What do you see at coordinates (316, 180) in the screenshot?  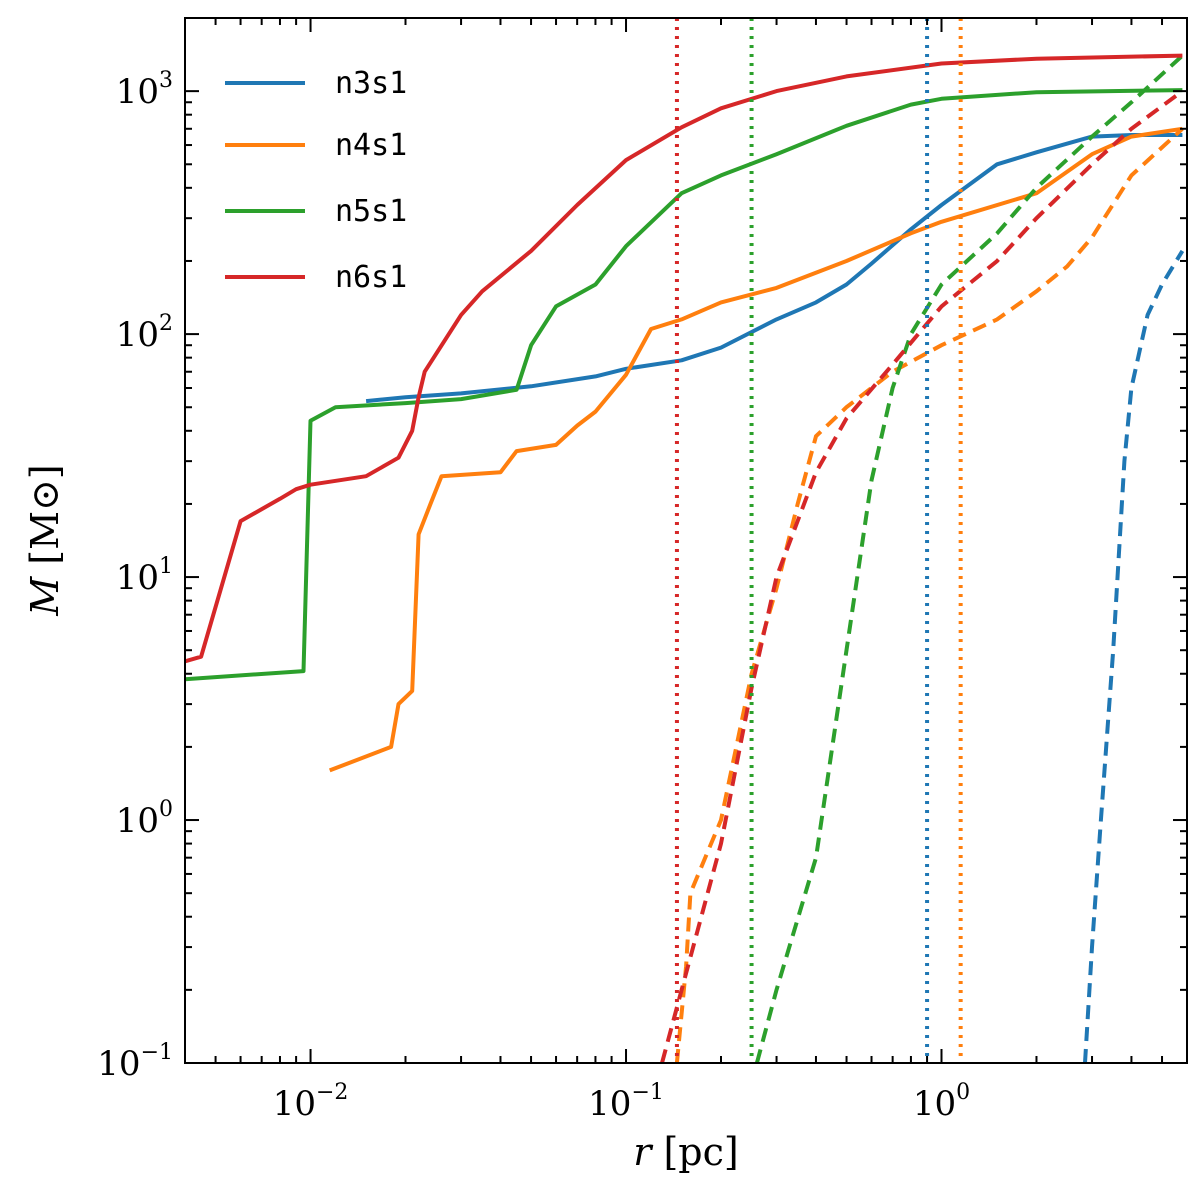 I see `legend: n3s1 n4s1 n5s1 n6s1` at bounding box center [316, 180].